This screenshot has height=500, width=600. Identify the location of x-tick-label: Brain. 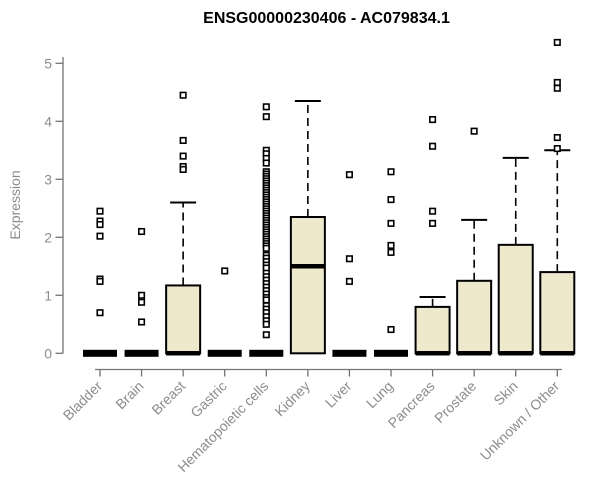
(129, 395).